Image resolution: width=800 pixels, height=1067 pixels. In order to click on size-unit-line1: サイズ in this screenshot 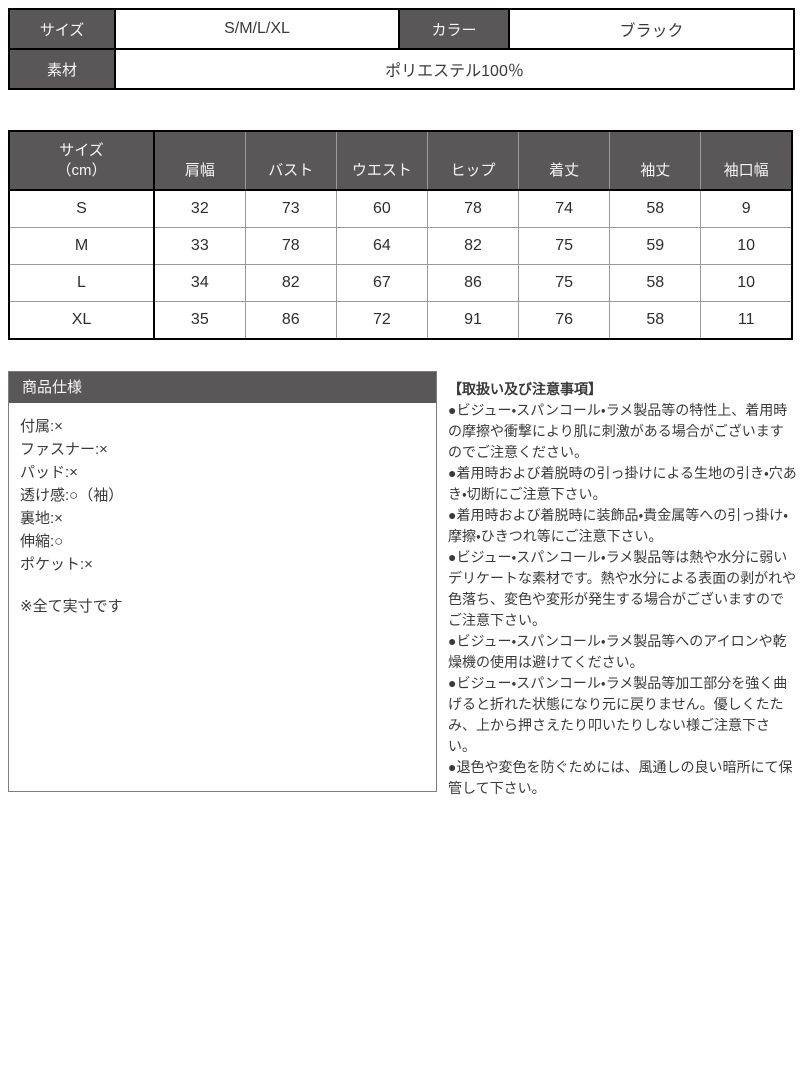, I will do `click(81, 150)`.